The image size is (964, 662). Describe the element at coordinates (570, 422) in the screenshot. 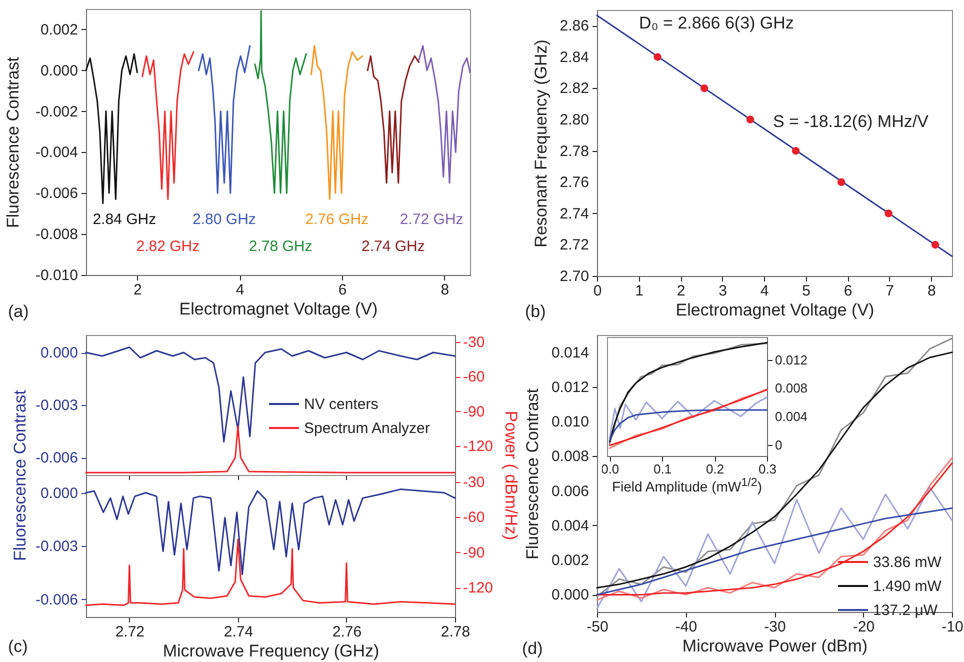

I see `y-tick-label: 0.010` at that location.